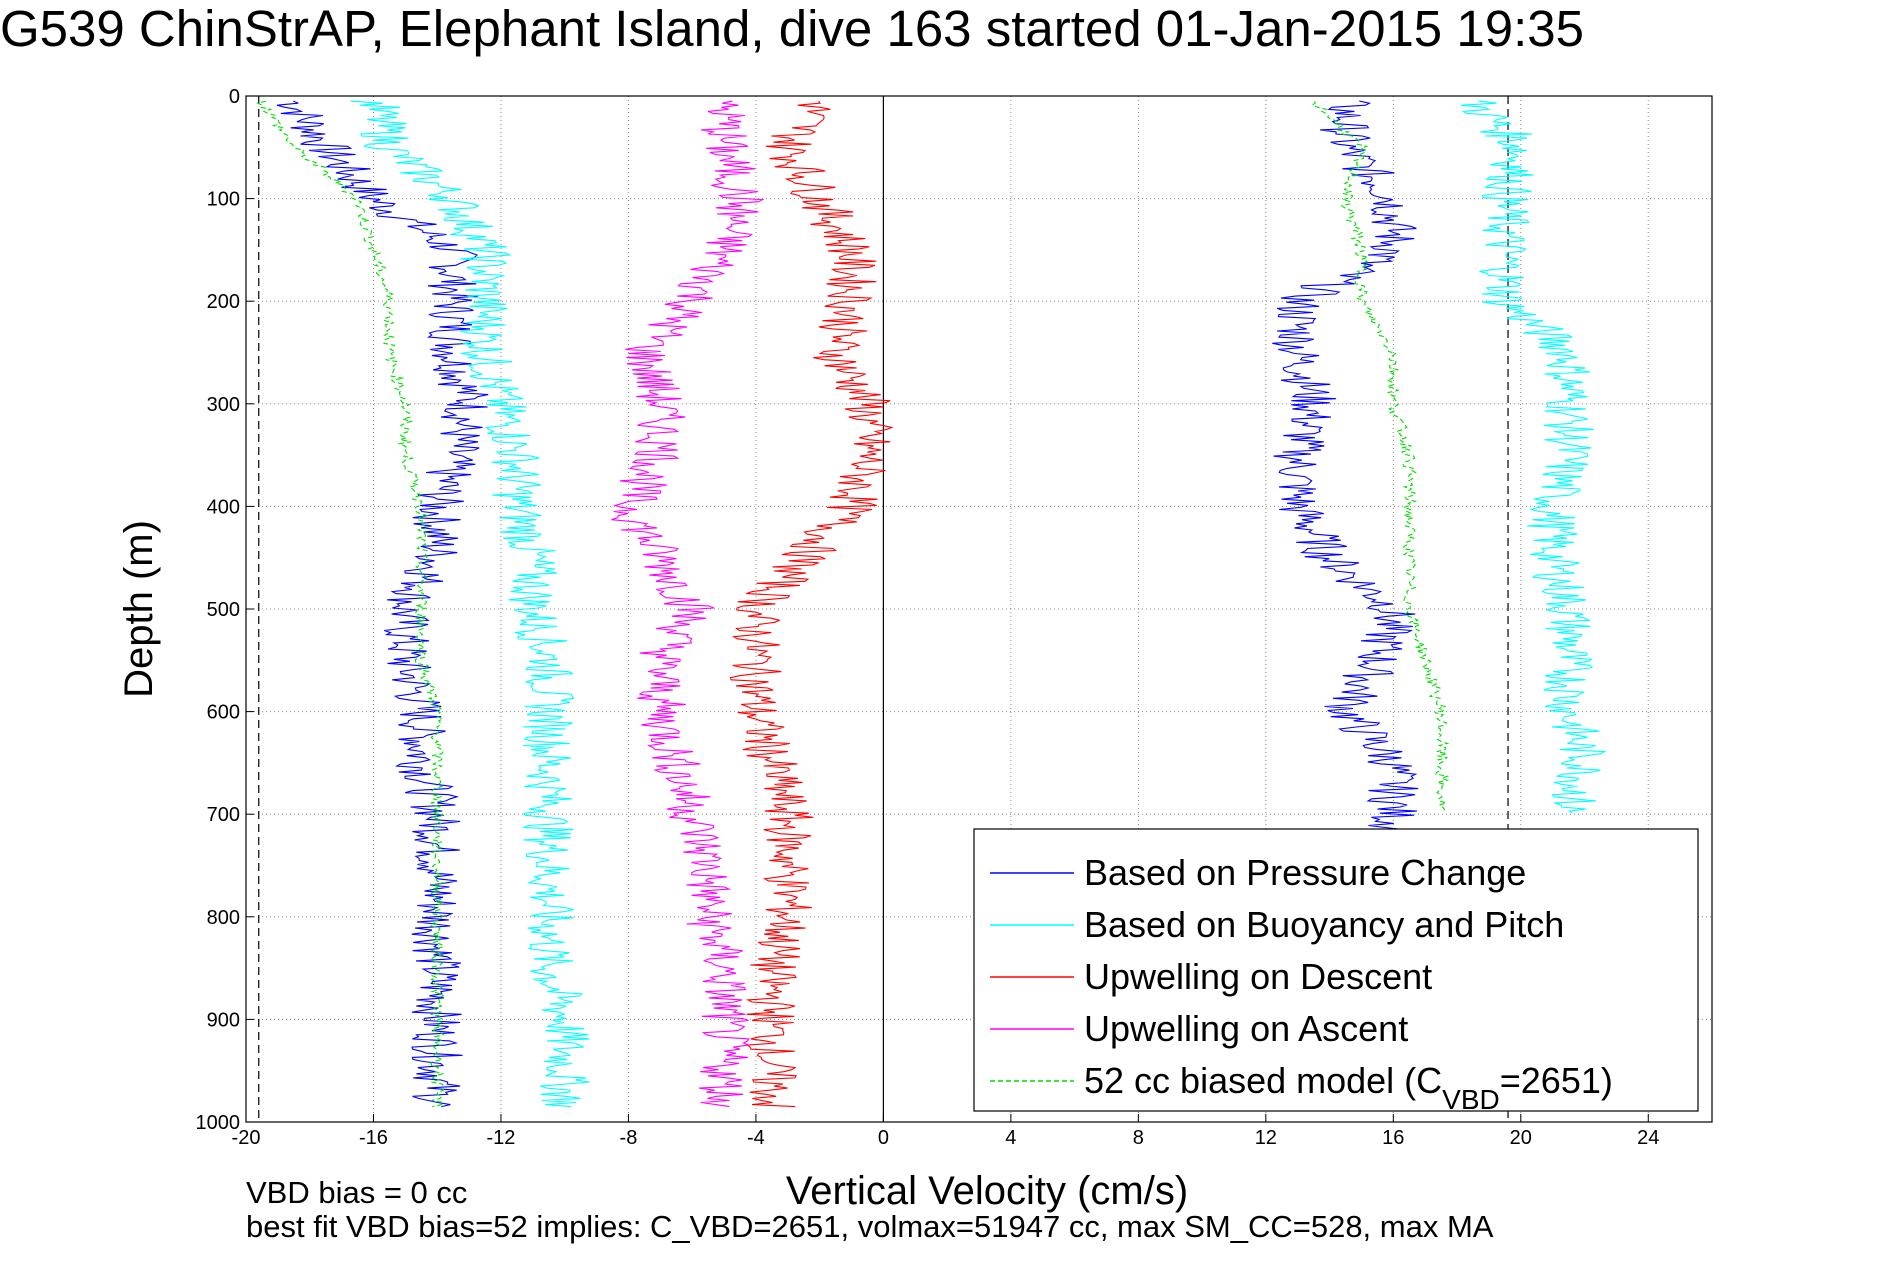 This screenshot has height=1262, width=1891. Describe the element at coordinates (218, 1123) in the screenshot. I see `y-tick-label: 1000` at that location.